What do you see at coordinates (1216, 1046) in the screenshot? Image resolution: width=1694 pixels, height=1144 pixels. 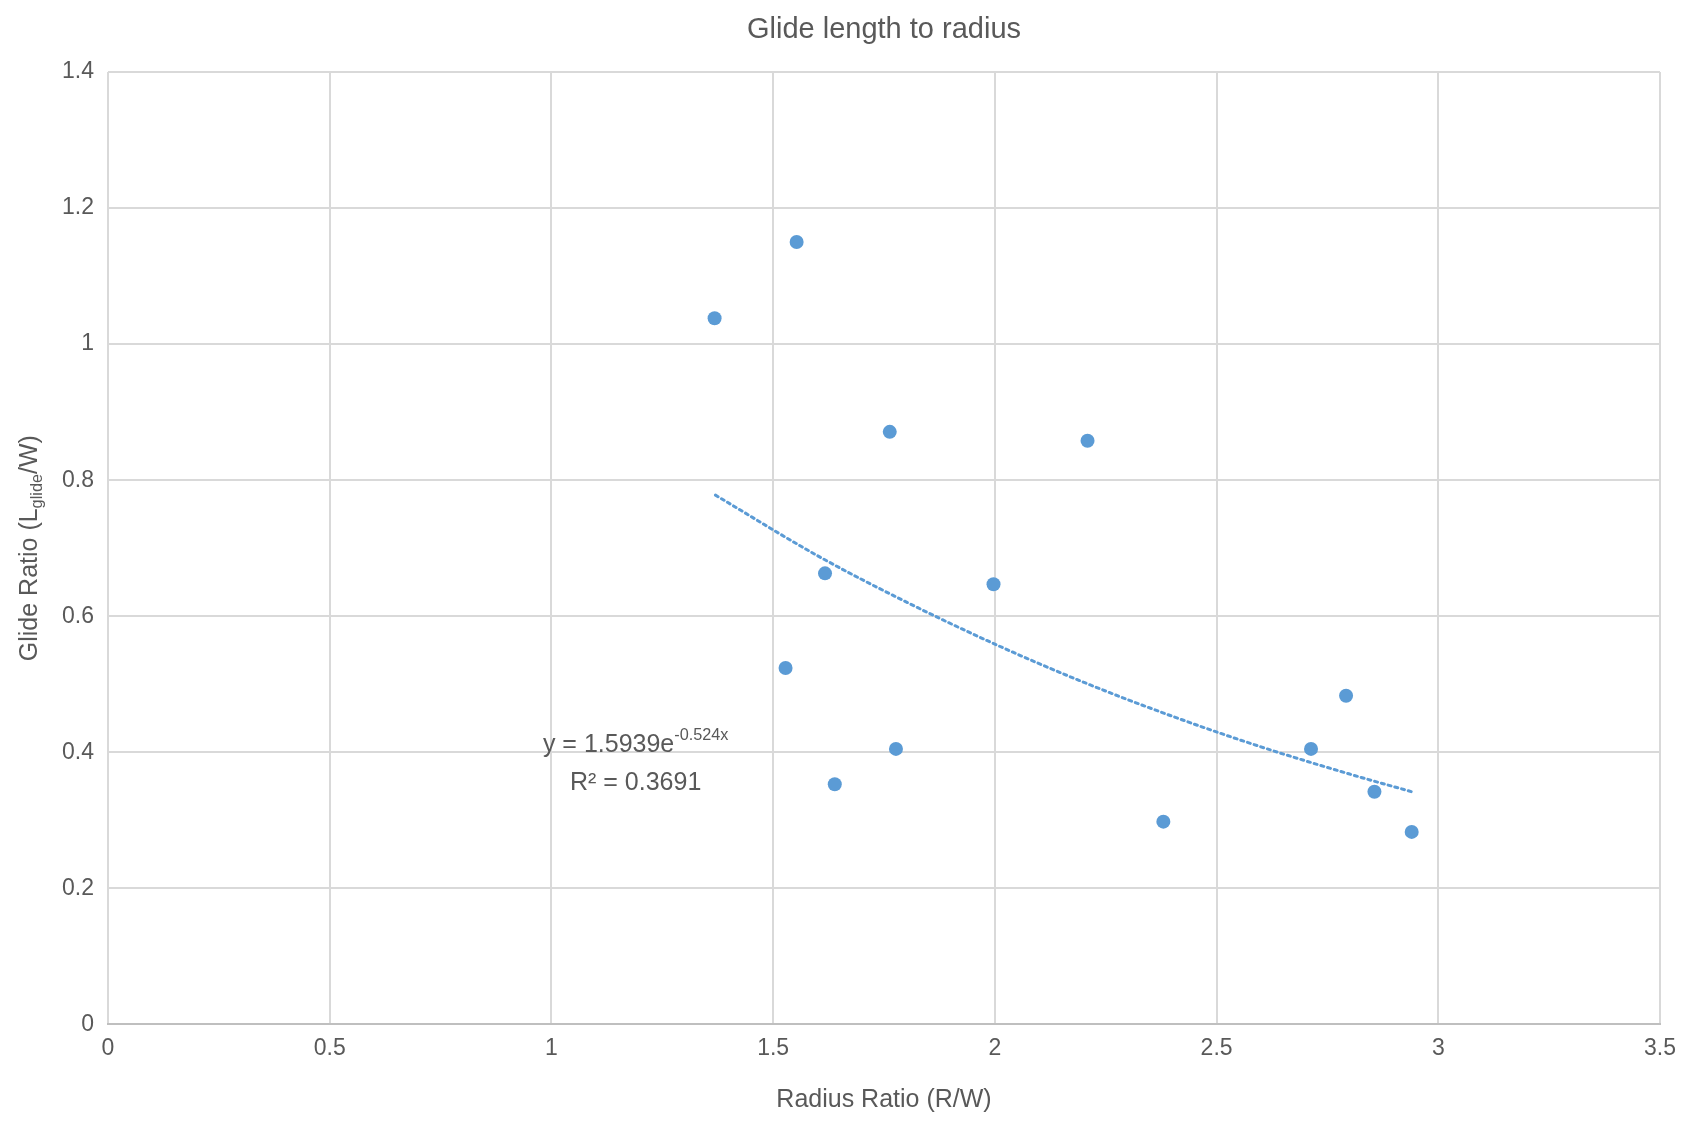 I see `x-tick-label: 2.5` at bounding box center [1216, 1046].